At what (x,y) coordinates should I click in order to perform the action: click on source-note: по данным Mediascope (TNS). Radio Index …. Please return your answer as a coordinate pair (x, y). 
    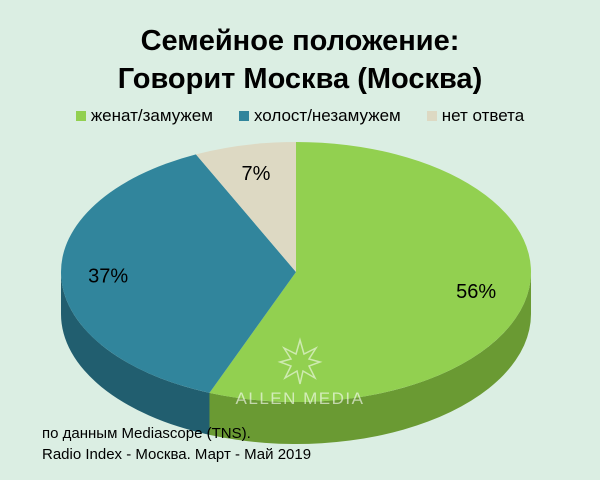
    Looking at the image, I should click on (176, 444).